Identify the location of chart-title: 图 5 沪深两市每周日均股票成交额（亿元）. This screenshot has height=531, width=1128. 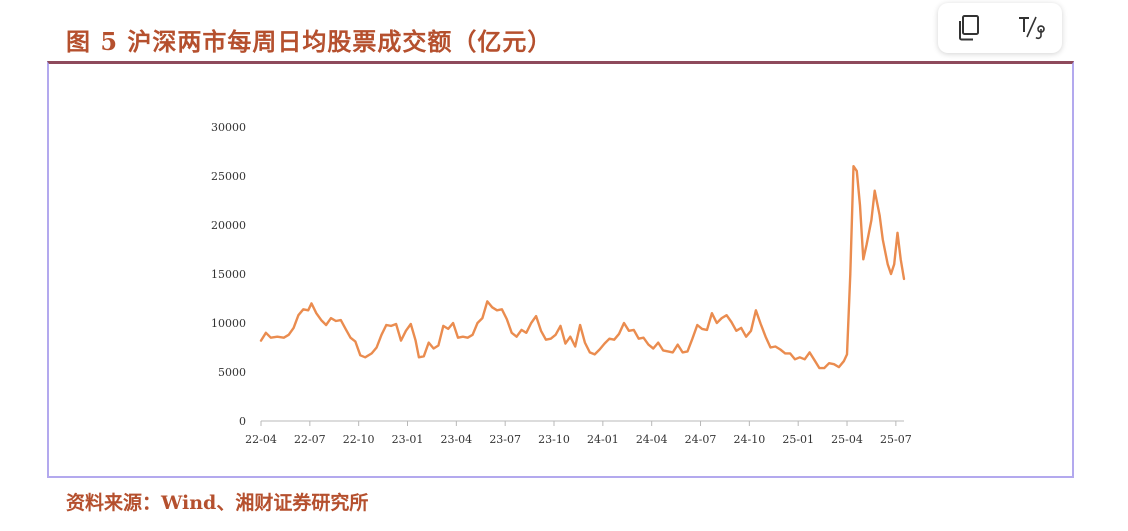
(309, 41).